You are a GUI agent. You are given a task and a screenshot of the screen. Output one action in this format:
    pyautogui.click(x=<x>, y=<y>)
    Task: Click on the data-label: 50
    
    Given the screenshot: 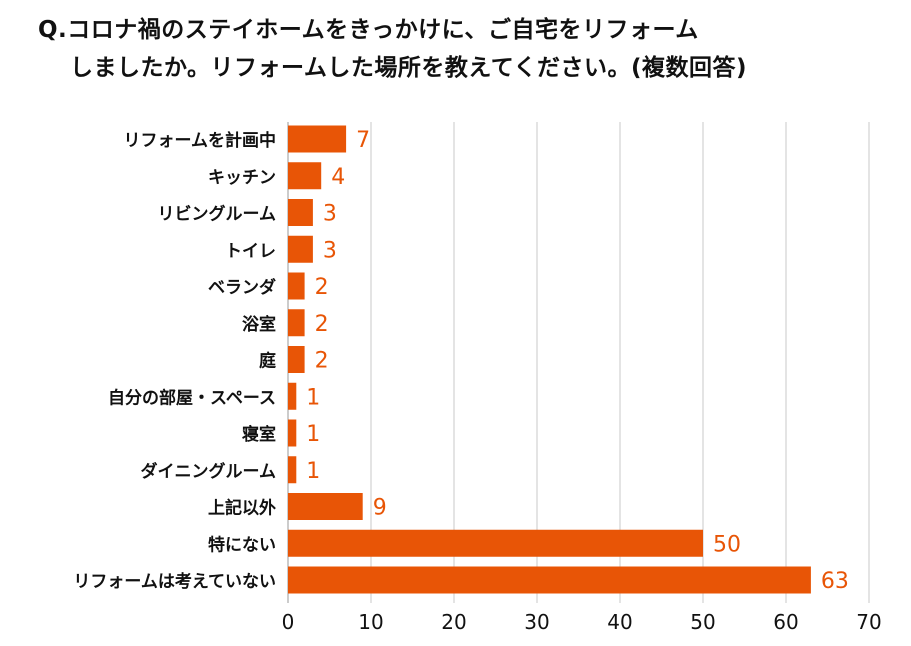 What is the action you would take?
    pyautogui.click(x=727, y=544)
    